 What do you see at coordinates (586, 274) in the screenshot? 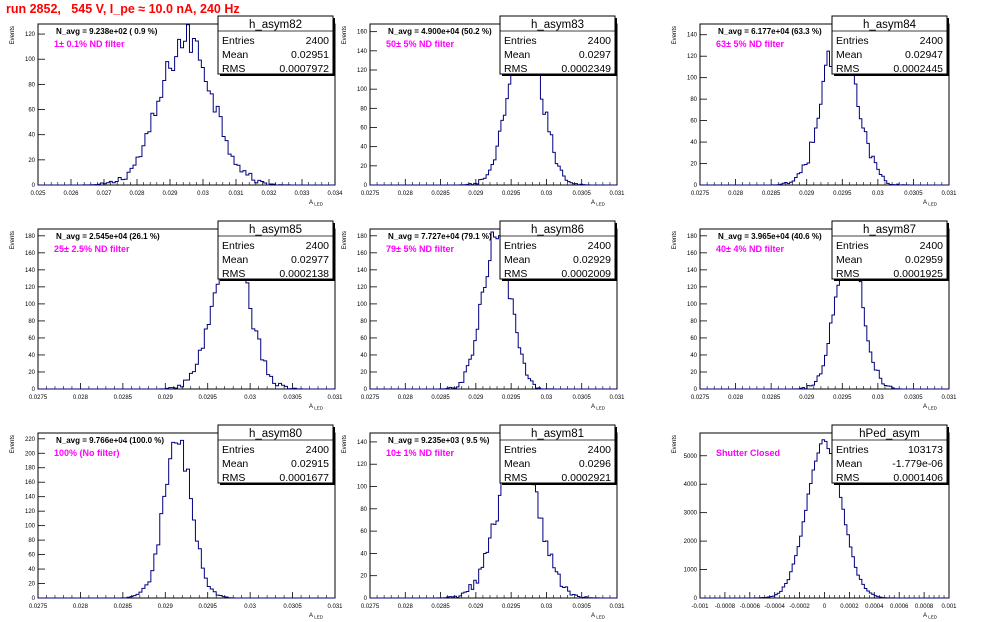
I see `stats-value: 0.0002009` at bounding box center [586, 274].